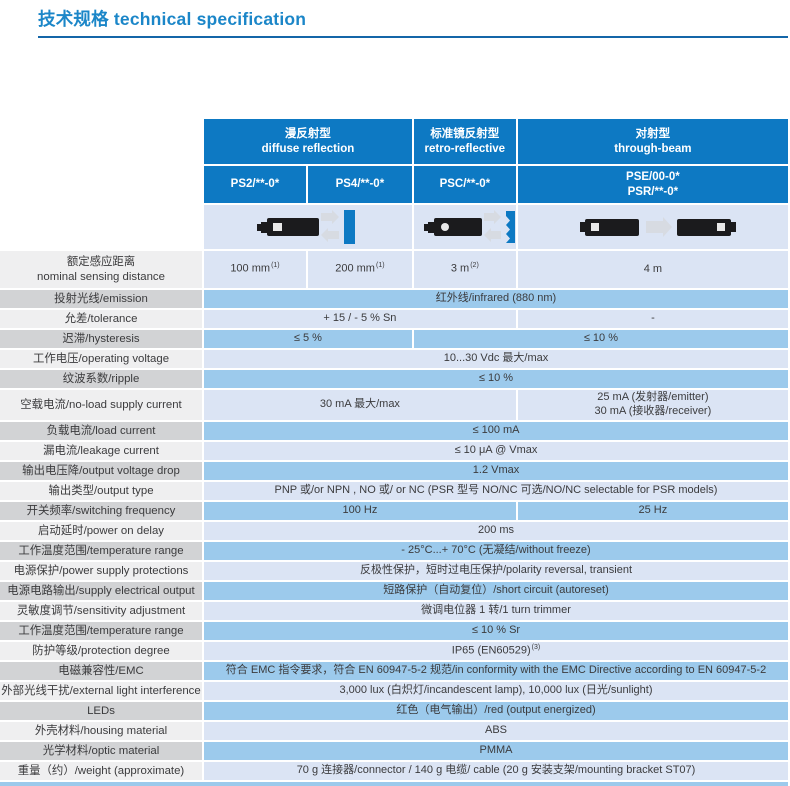 The height and width of the screenshot is (786, 790). Describe the element at coordinates (464, 141) in the screenshot. I see `column-group-retro-reflective: 标准镜反射型 retro-reflective` at that location.